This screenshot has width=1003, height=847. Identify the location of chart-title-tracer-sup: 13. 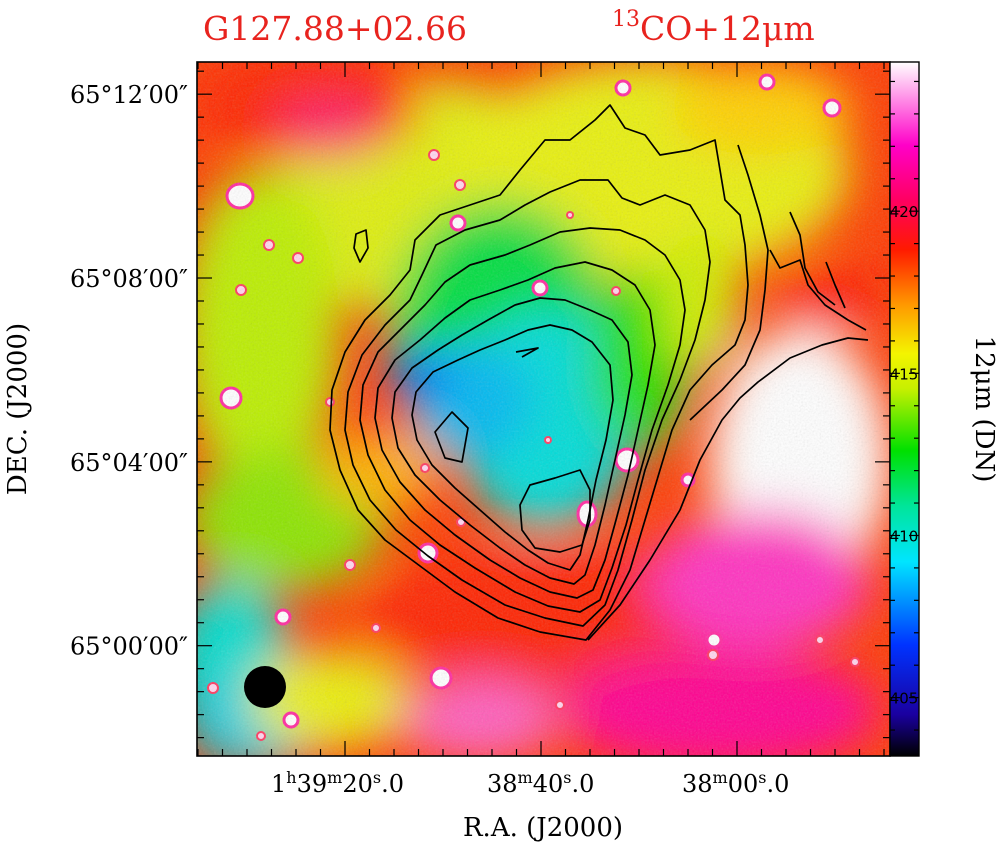
(626, 19).